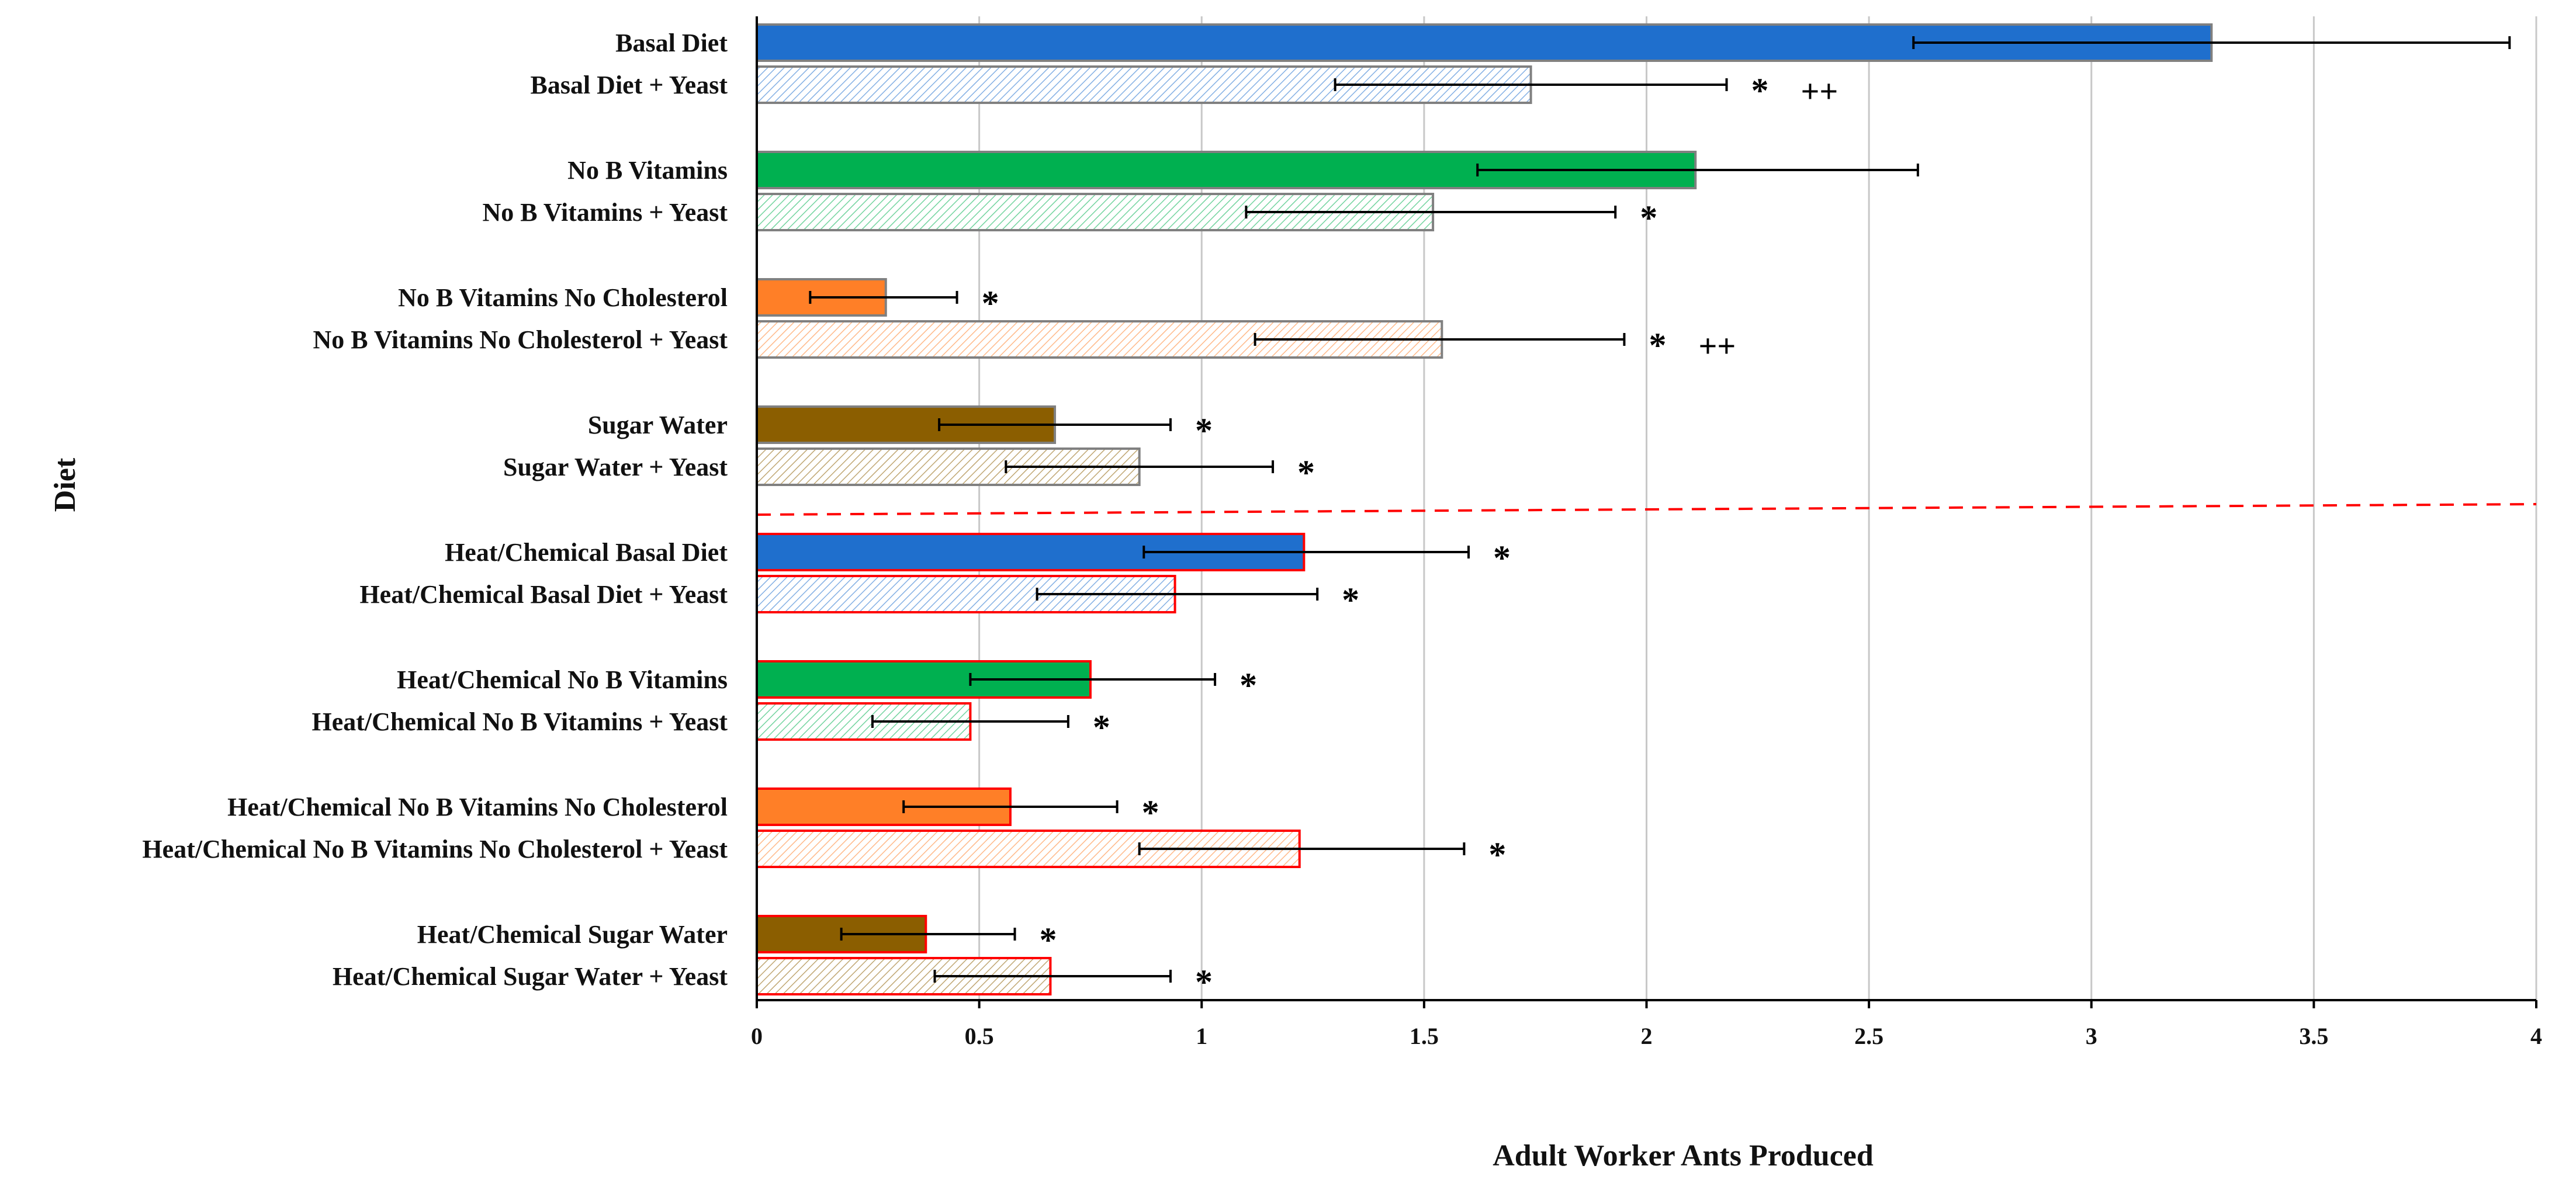 The height and width of the screenshot is (1190, 2576). Describe the element at coordinates (1648, 218) in the screenshot. I see `annotation-3-0: *` at that location.